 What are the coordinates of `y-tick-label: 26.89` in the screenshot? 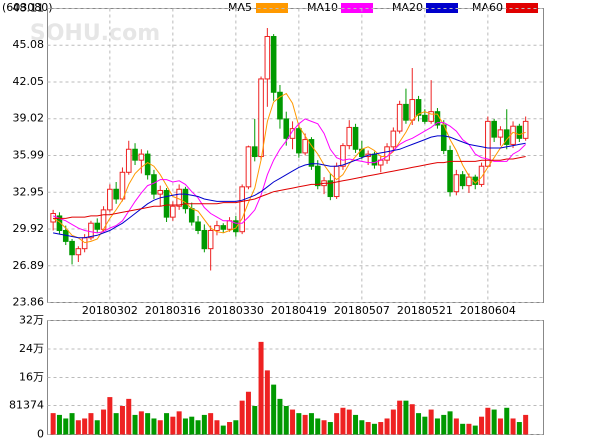 It's located at (29, 265).